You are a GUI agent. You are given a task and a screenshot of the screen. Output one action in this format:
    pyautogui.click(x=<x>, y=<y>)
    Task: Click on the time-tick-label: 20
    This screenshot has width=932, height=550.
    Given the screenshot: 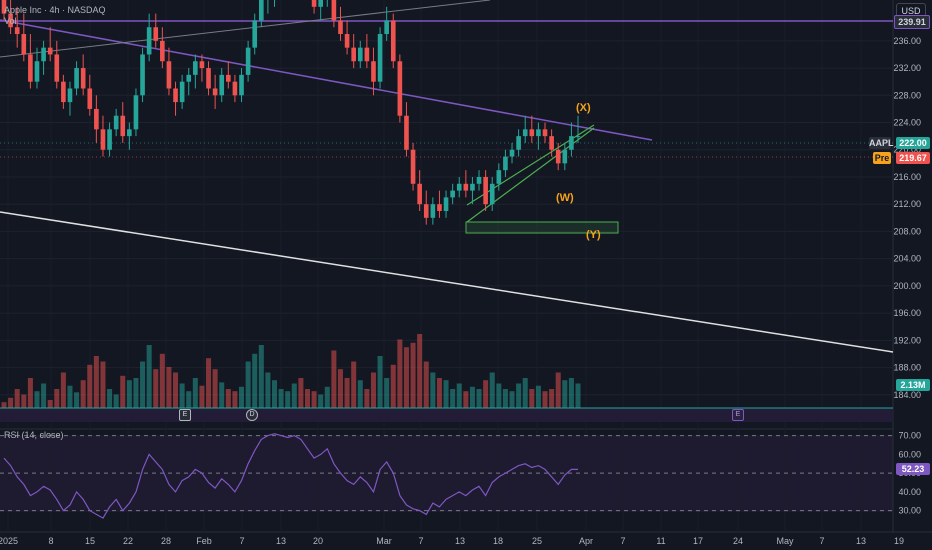 What is the action you would take?
    pyautogui.click(x=318, y=541)
    